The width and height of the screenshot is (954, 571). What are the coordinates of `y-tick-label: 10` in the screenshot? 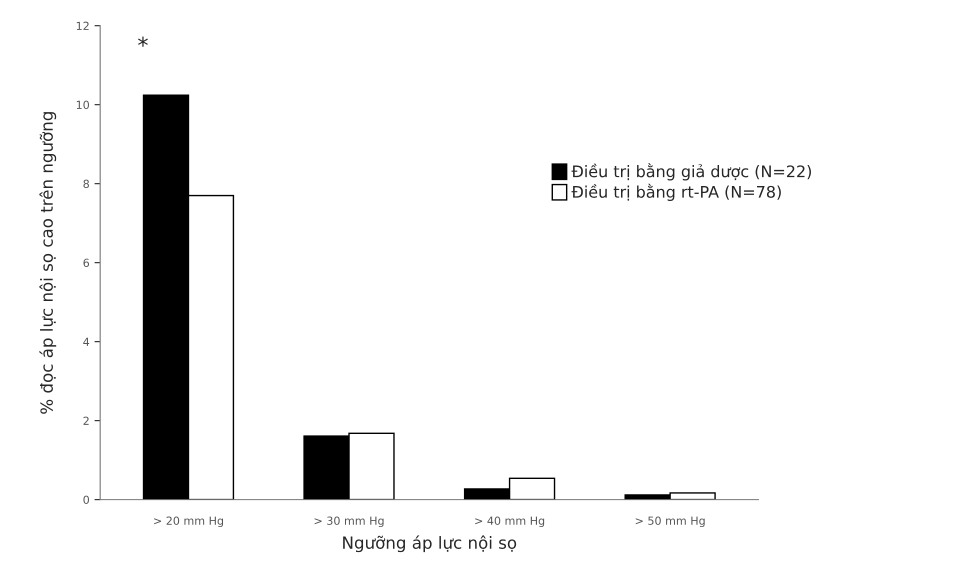 It's located at (83, 105).